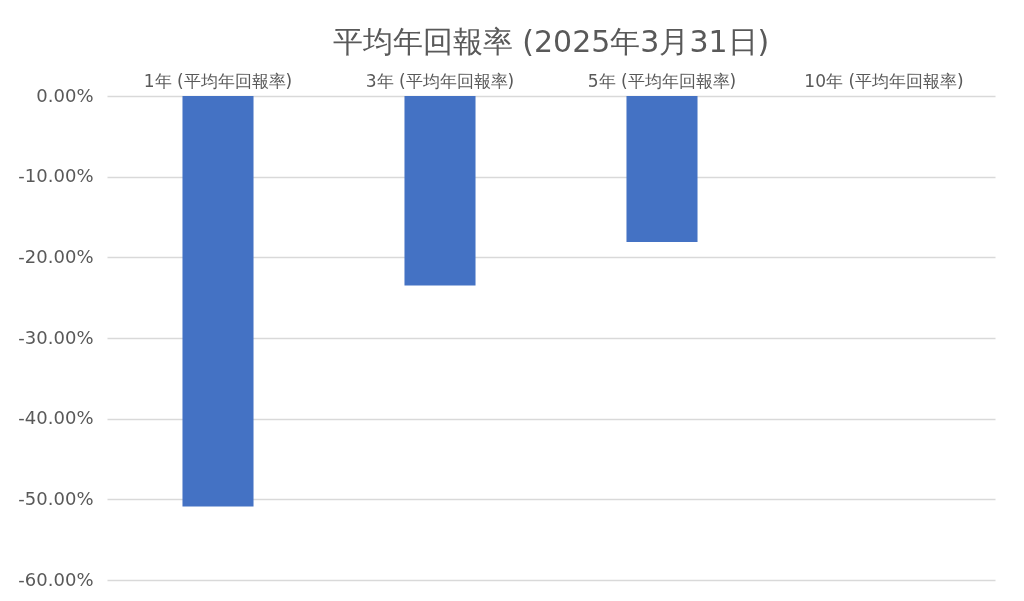 The image size is (1024, 601). Describe the element at coordinates (56, 176) in the screenshot. I see `y-tick-label: -10.00%` at that location.